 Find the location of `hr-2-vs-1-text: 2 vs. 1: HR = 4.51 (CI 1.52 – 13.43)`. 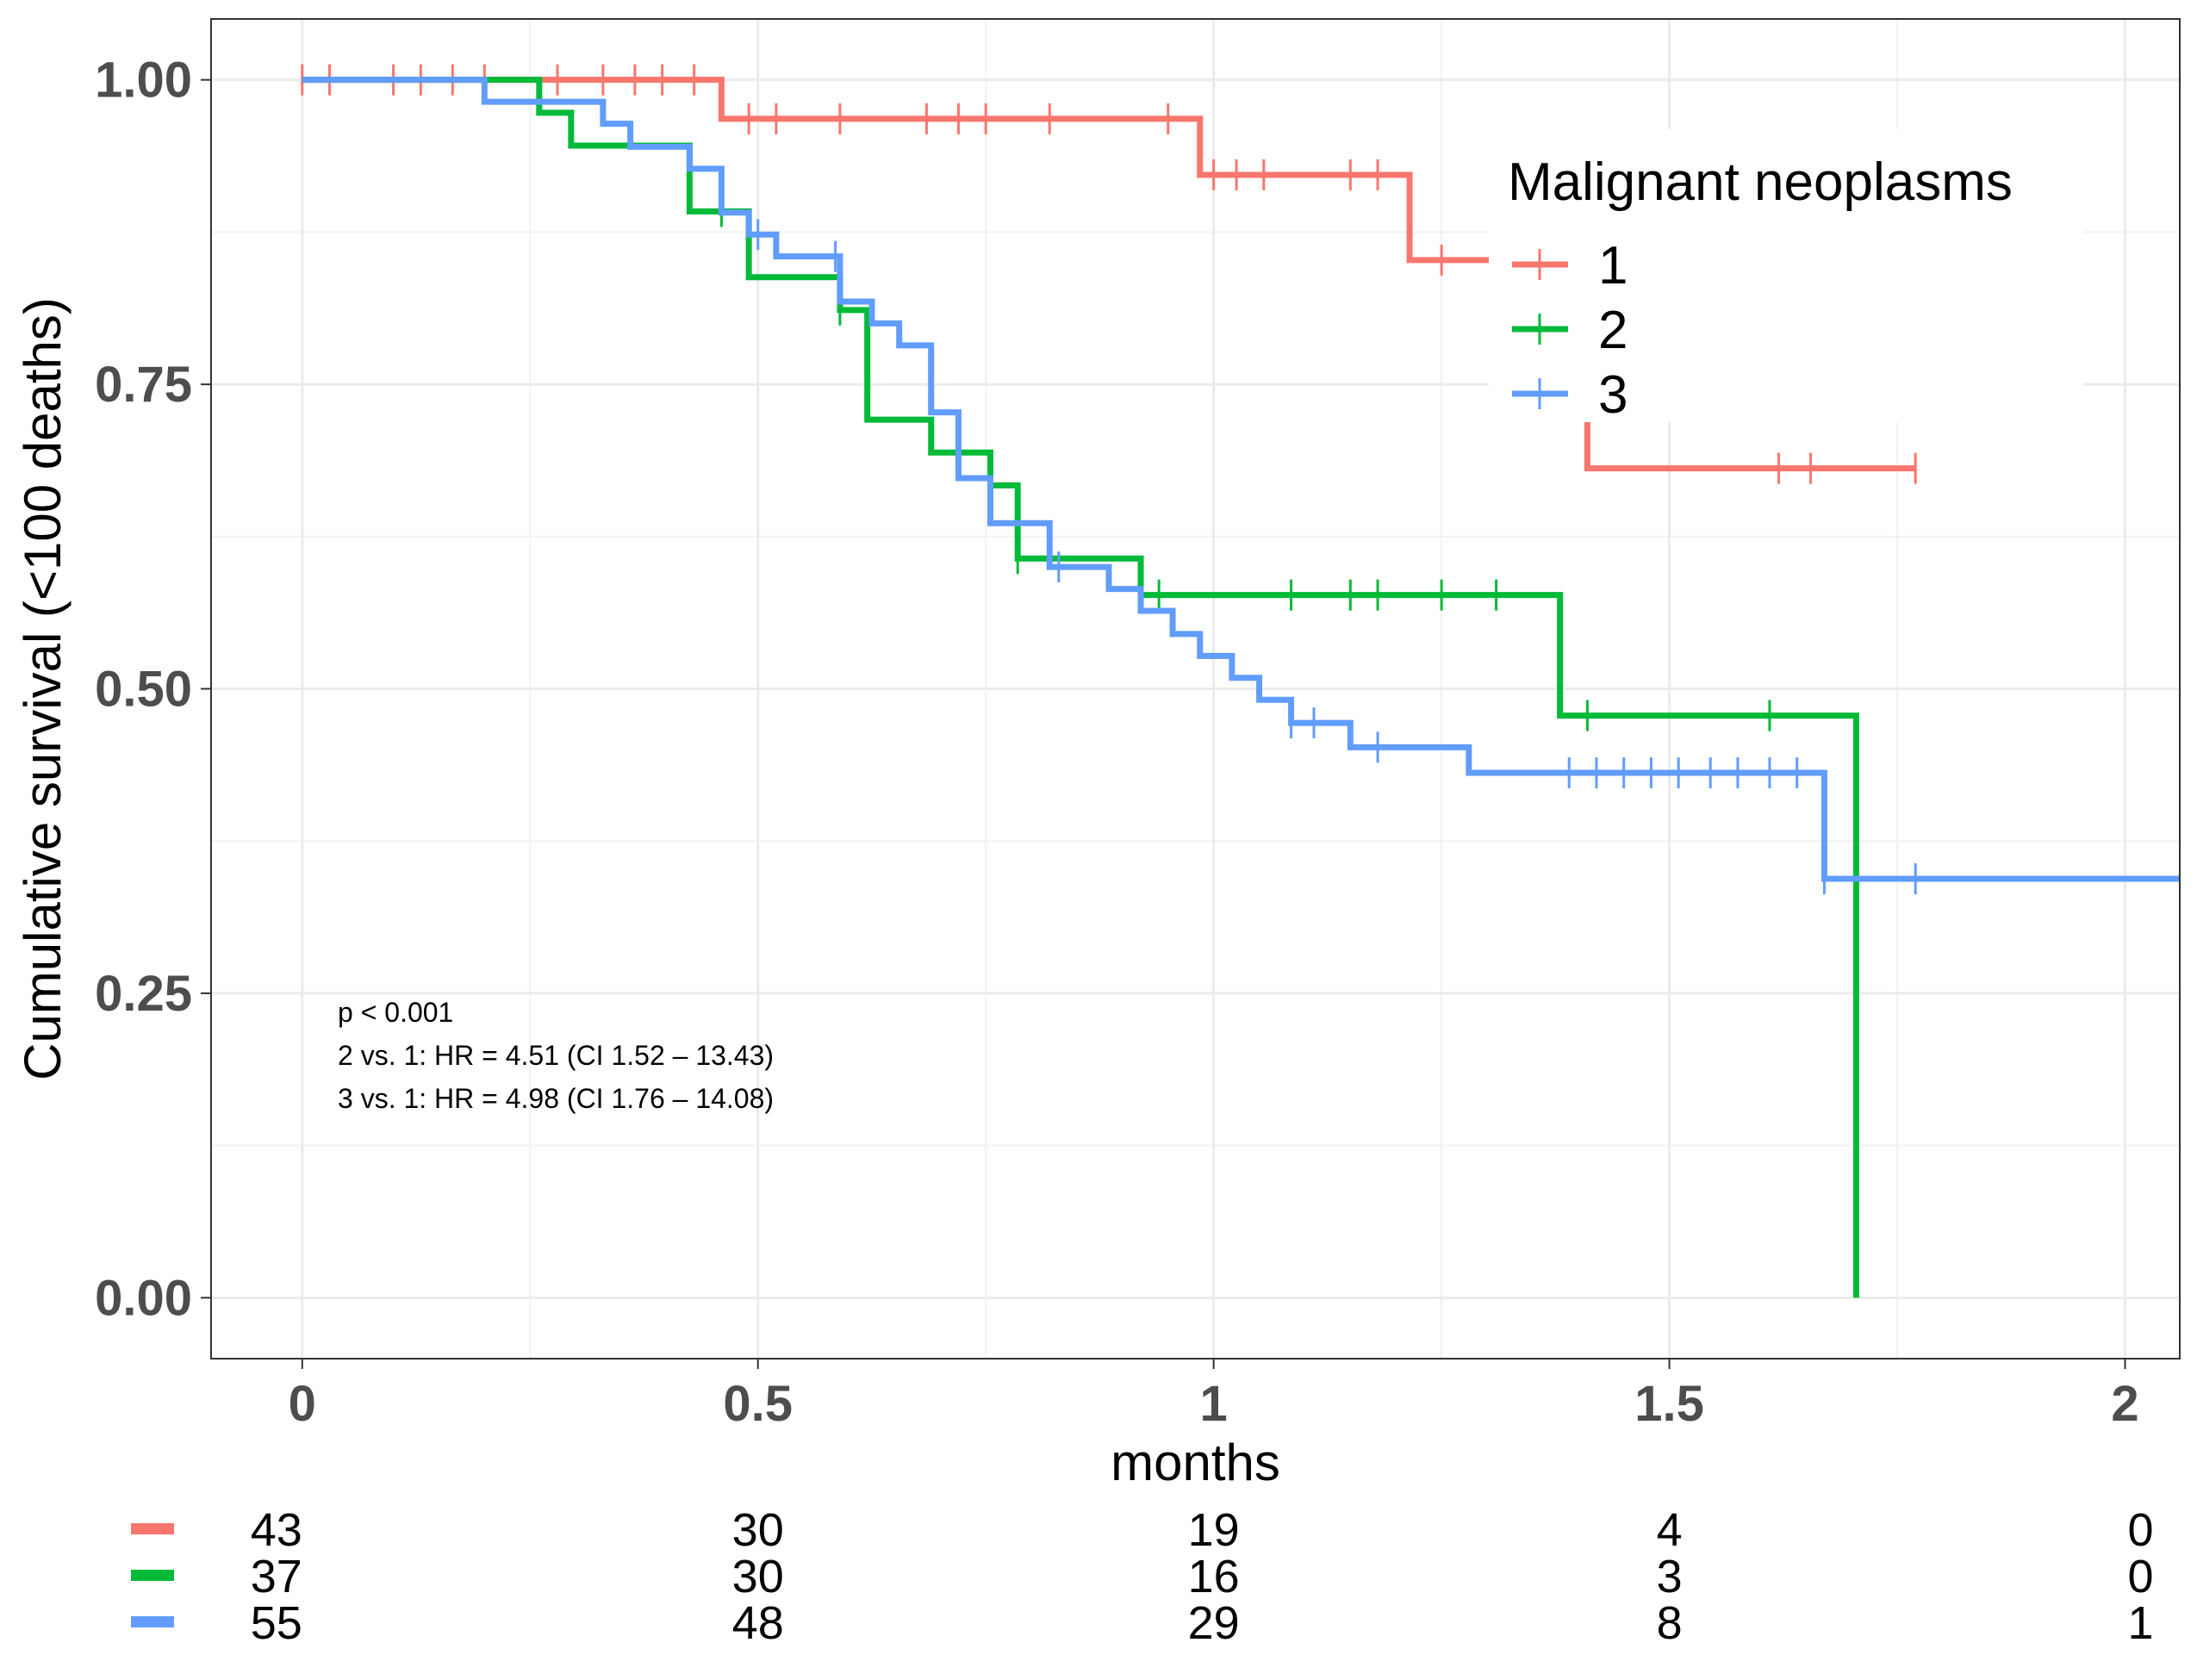

hr-2-vs-1-text: 2 vs. 1: HR = 4.51 (CI 1.52 – 13.43) is located at coordinates (556, 1056).